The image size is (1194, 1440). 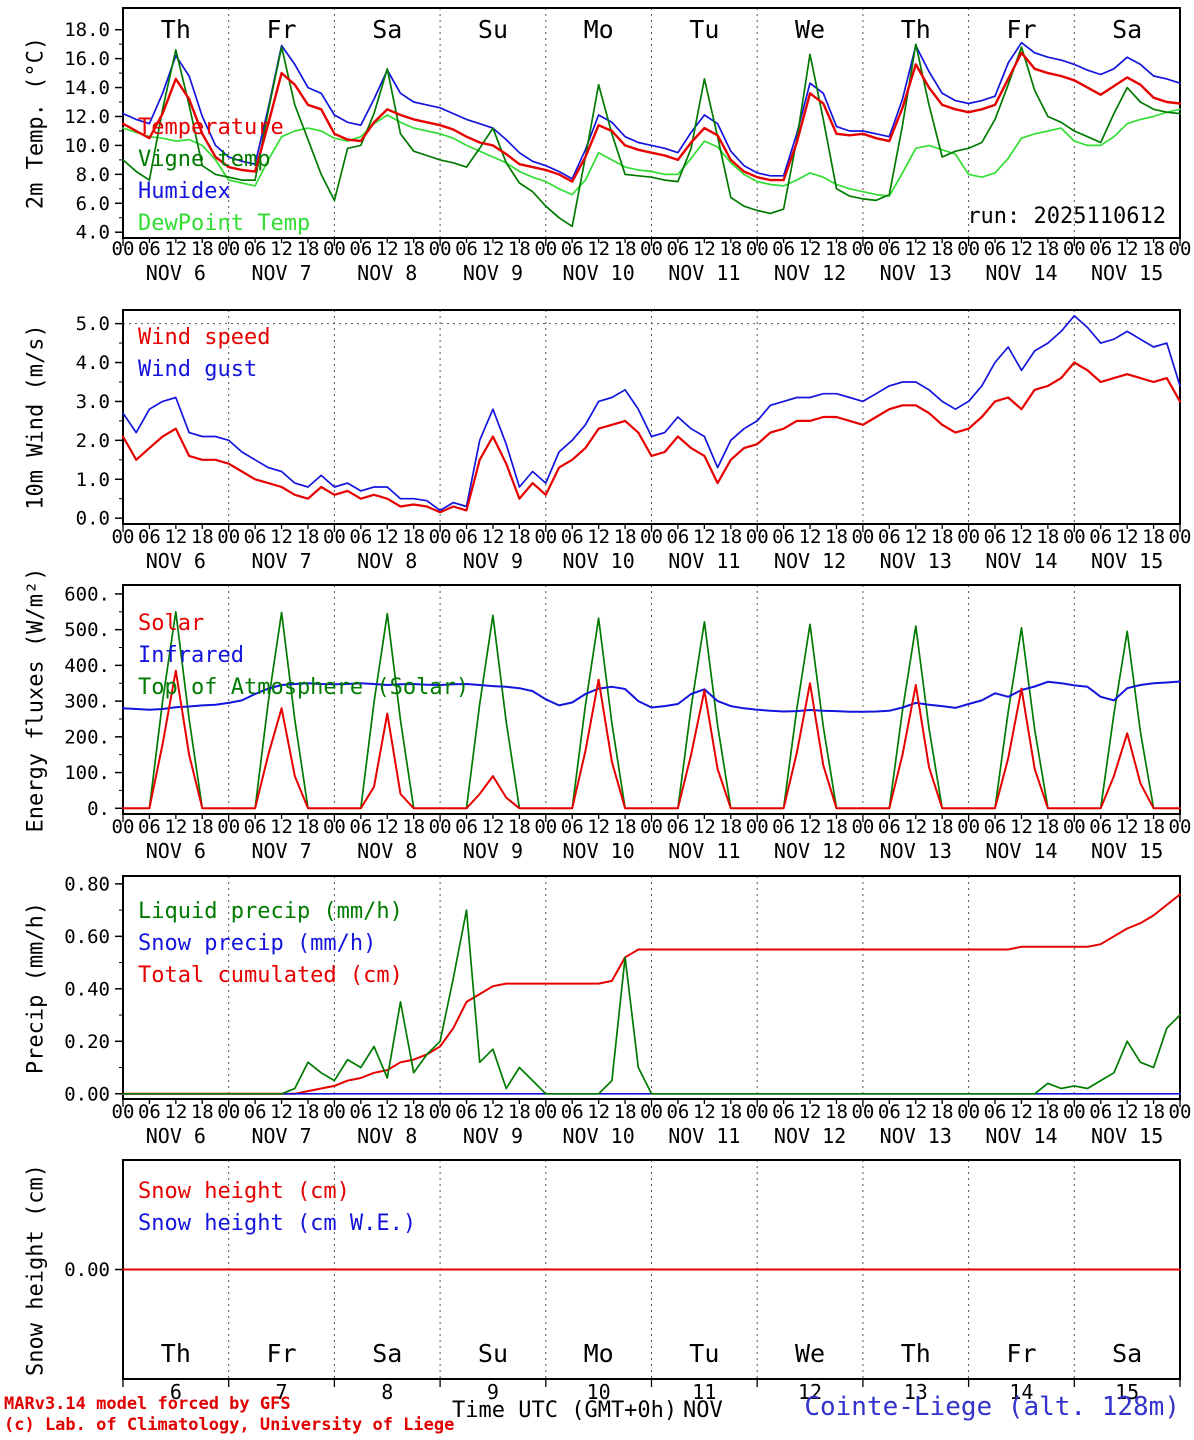 I want to click on y-tick-label: 0., so click(x=98, y=809).